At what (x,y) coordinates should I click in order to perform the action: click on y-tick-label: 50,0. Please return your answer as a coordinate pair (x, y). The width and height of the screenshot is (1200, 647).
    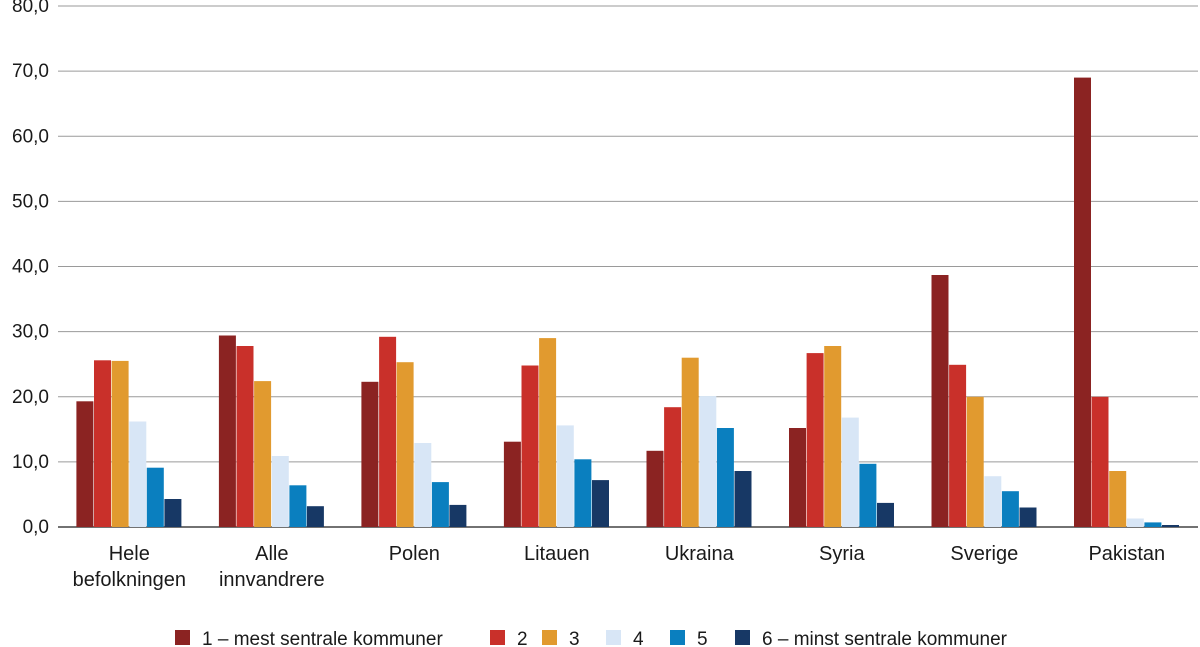
    Looking at the image, I should click on (30, 201).